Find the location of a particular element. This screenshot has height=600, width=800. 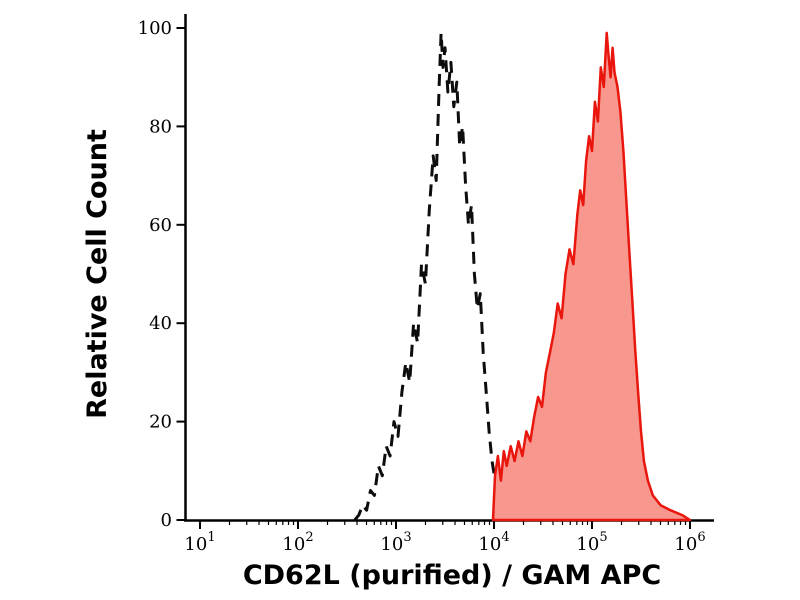

x-tick-label: 10⁶ is located at coordinates (689, 542).